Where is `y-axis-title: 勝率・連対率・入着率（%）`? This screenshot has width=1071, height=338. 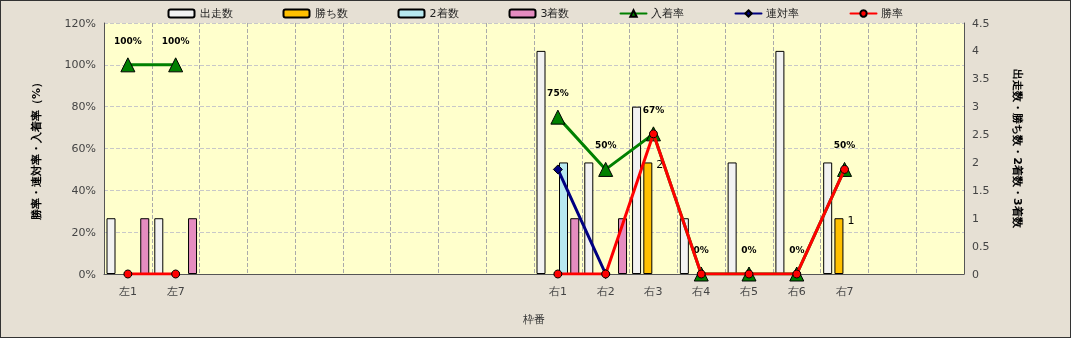 y-axis-title: 勝率・連対率・入着率（%） is located at coordinates (36, 149).